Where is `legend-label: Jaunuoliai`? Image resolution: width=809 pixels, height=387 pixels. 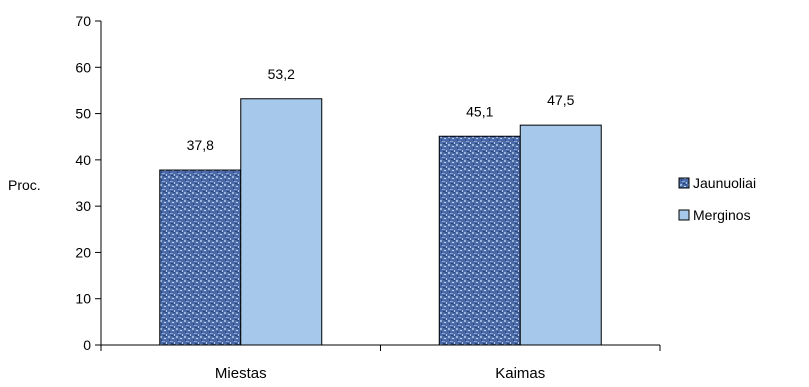
legend-label: Jaunuoliai is located at coordinates (724, 183).